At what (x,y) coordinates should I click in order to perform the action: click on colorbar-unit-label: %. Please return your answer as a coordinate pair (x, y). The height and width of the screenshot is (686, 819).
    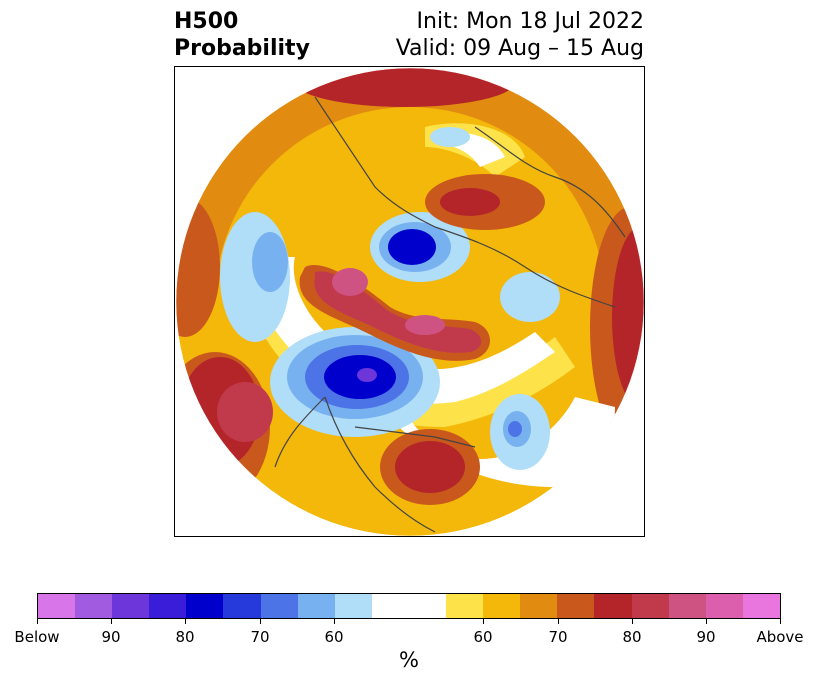
    Looking at the image, I should click on (409, 660).